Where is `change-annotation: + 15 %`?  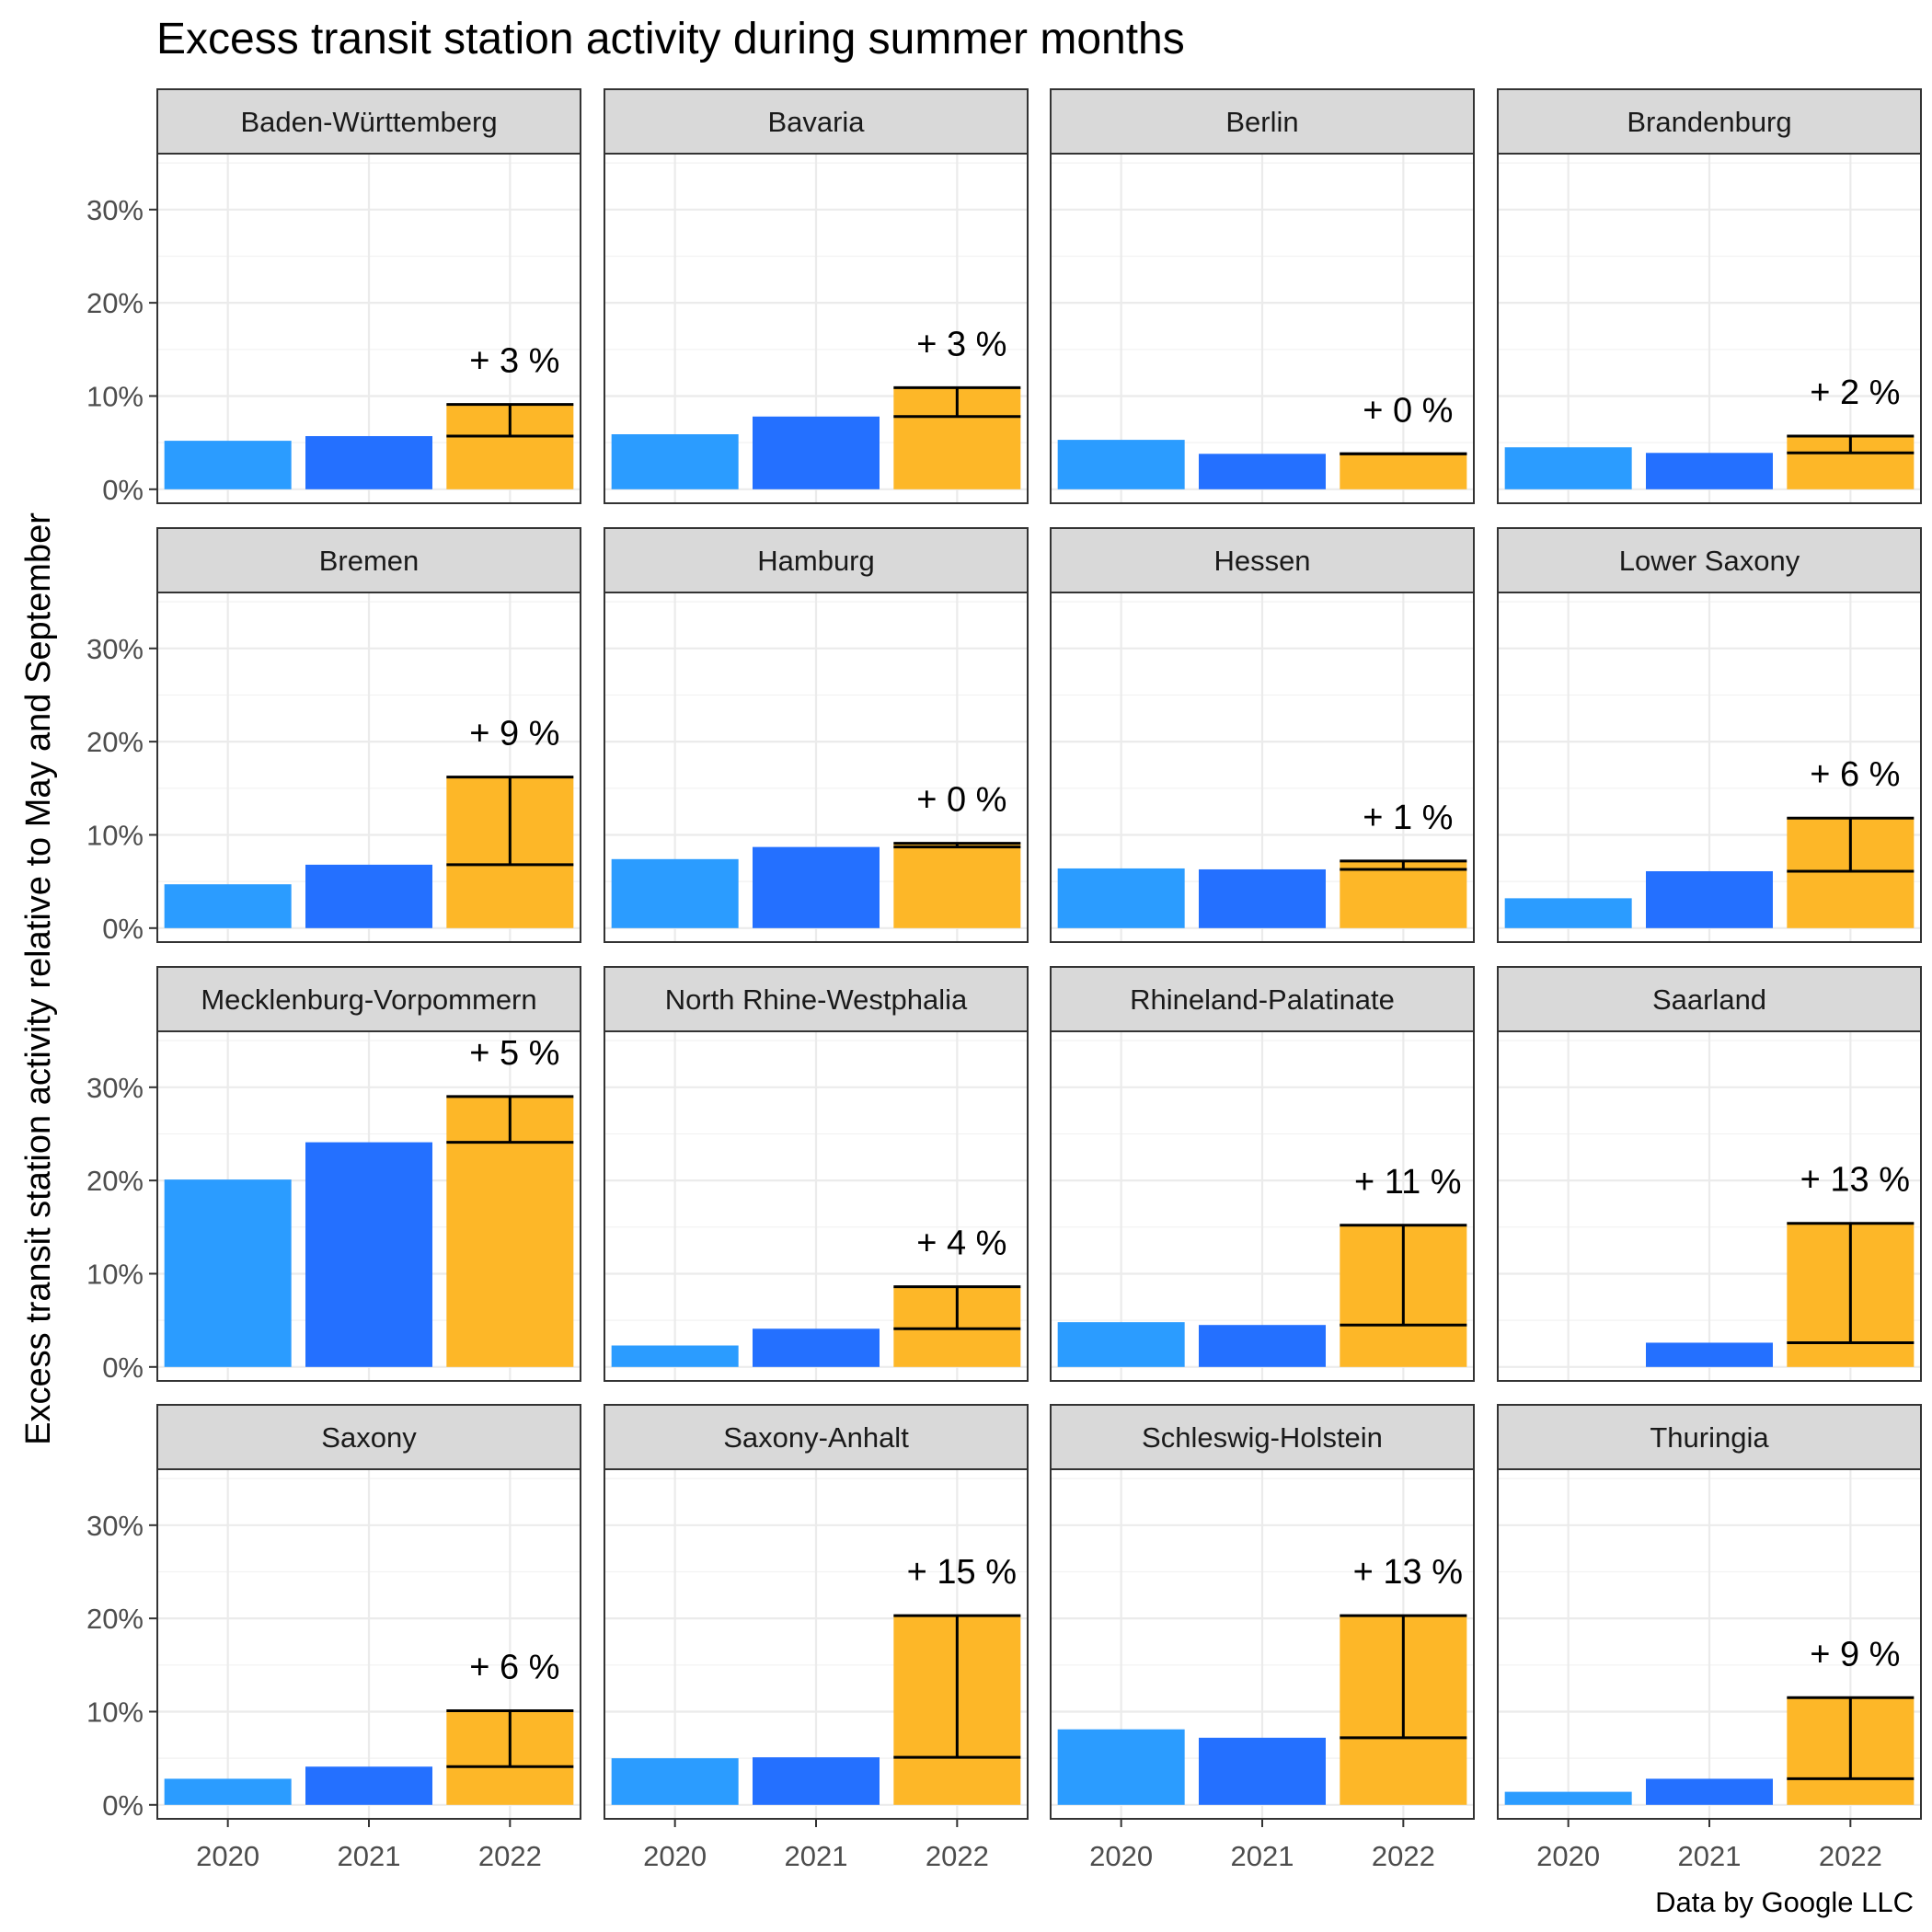 change-annotation: + 15 % is located at coordinates (962, 1572).